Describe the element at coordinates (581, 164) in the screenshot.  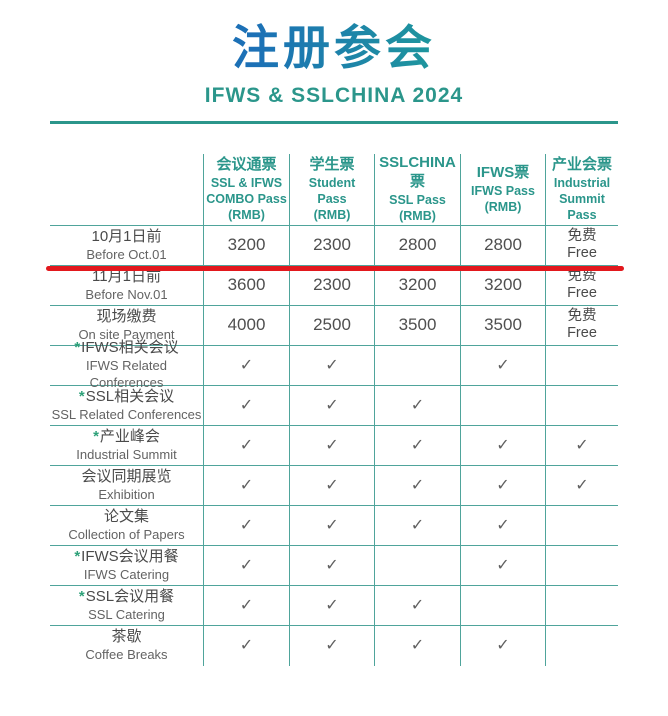
I see `column-header-zh: 产业会票` at that location.